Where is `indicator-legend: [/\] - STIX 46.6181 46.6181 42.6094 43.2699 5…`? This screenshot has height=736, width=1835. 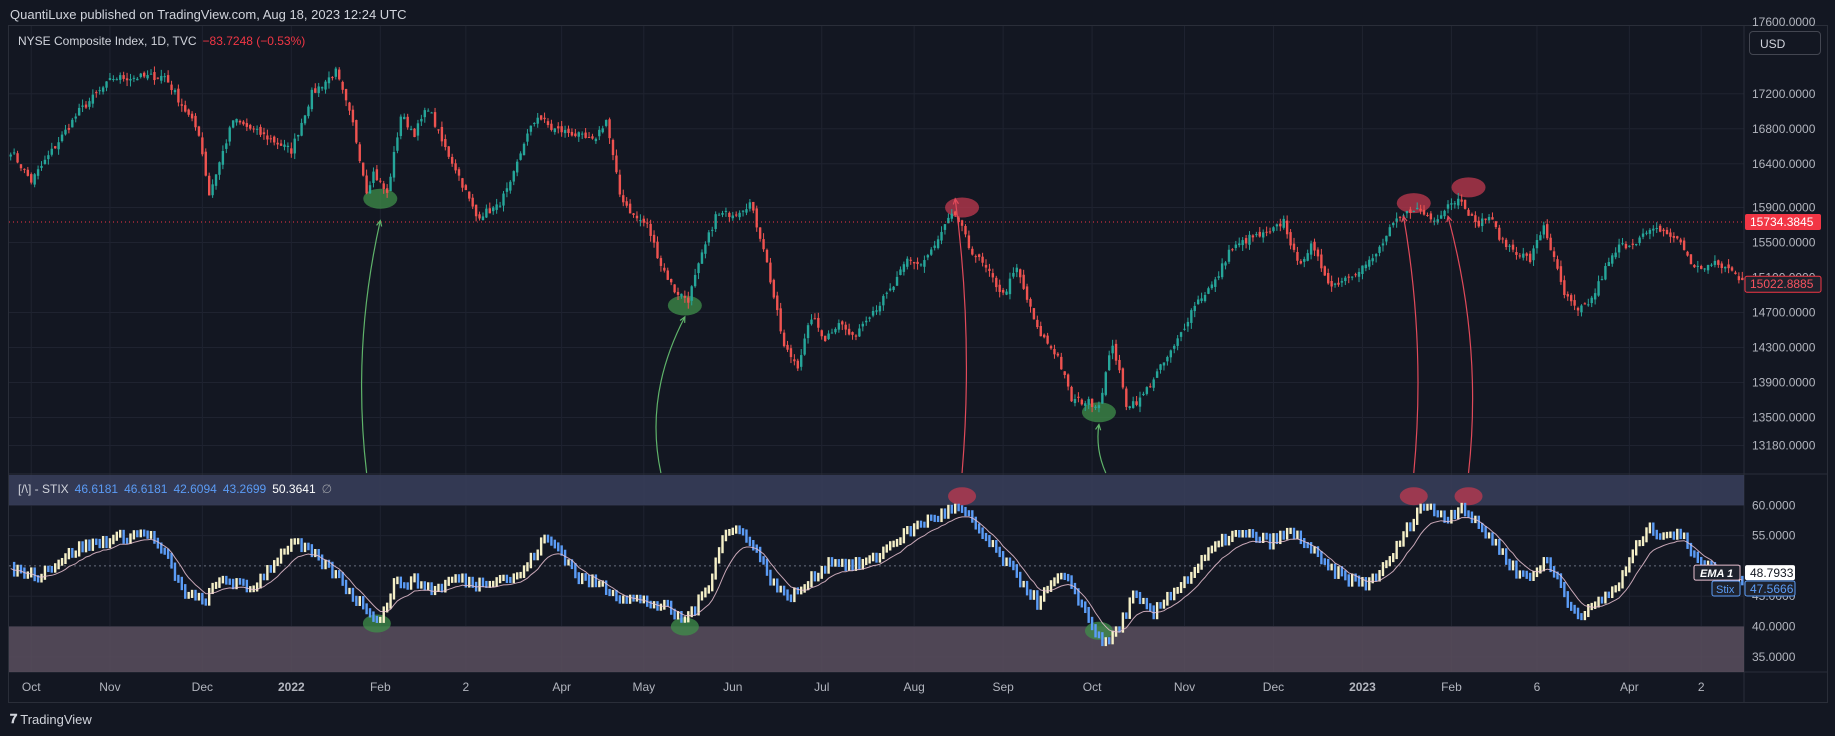
indicator-legend: [/\] - STIX 46.6181 46.6181 42.6094 43.2699 5… is located at coordinates (175, 489).